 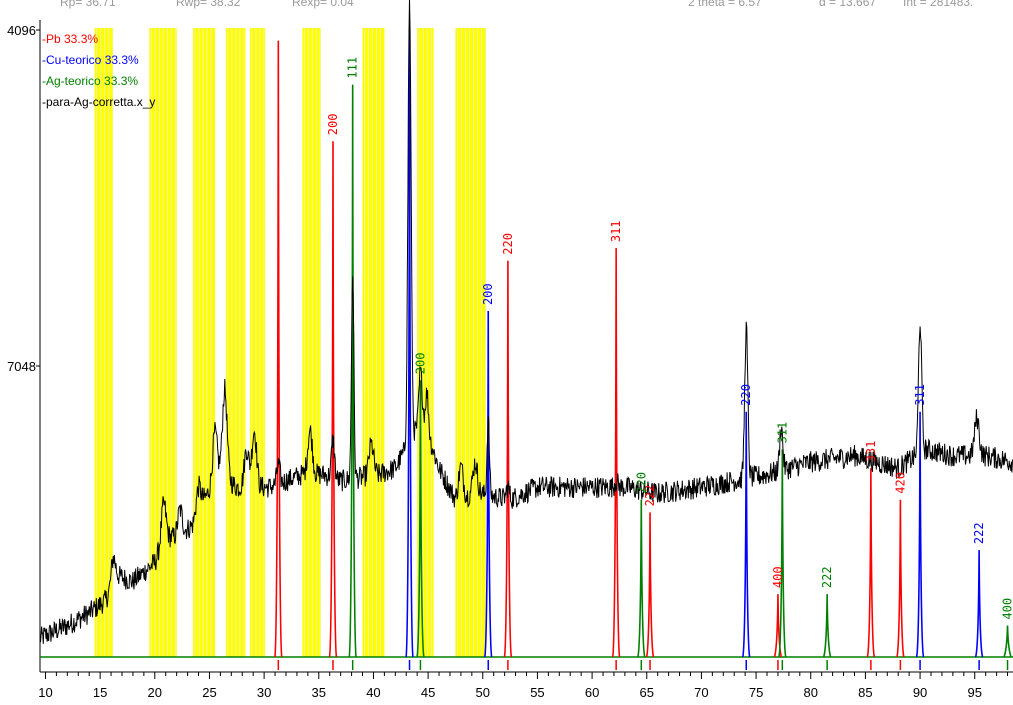 What do you see at coordinates (488, 294) in the screenshot?
I see `hkl-label-cu-200: 200` at bounding box center [488, 294].